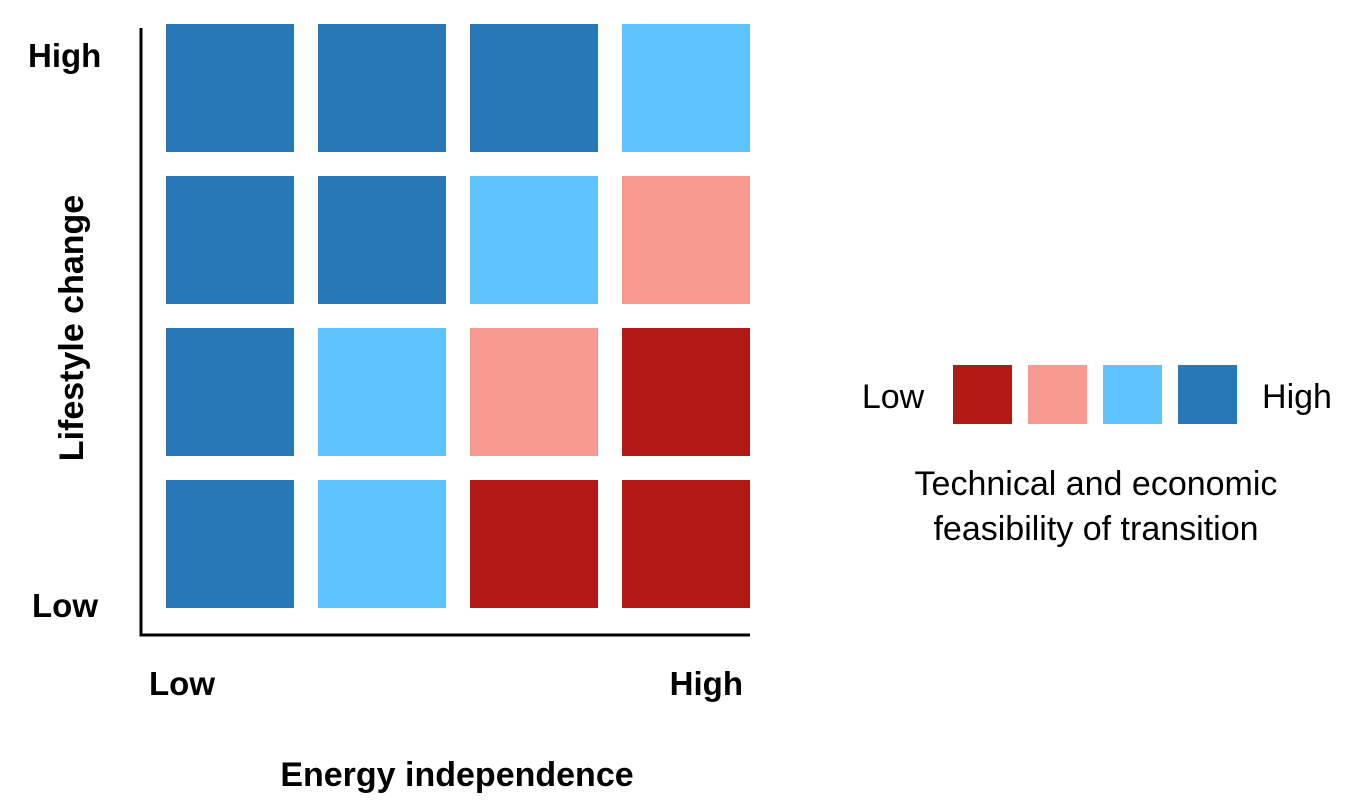 This screenshot has width=1358, height=811. What do you see at coordinates (534, 240) in the screenshot?
I see `heatmap-cell-r2-c3` at bounding box center [534, 240].